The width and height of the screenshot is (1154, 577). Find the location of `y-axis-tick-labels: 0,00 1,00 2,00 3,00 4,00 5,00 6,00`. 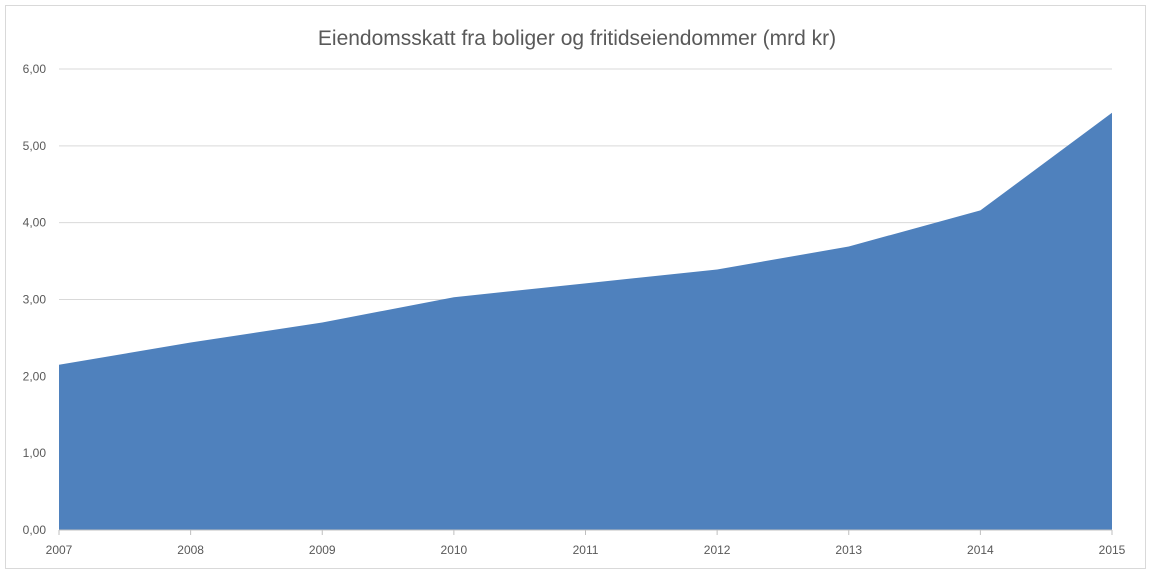

y-axis-tick-labels: 0,00 1,00 2,00 3,00 4,00 5,00 6,00 is located at coordinates (35, 299).